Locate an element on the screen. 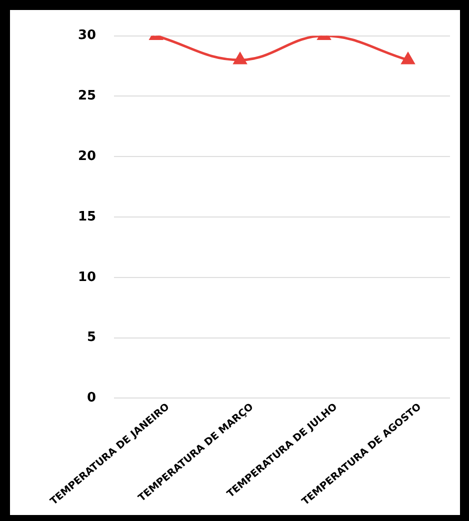  y-tick-label: 10 is located at coordinates (87, 277).